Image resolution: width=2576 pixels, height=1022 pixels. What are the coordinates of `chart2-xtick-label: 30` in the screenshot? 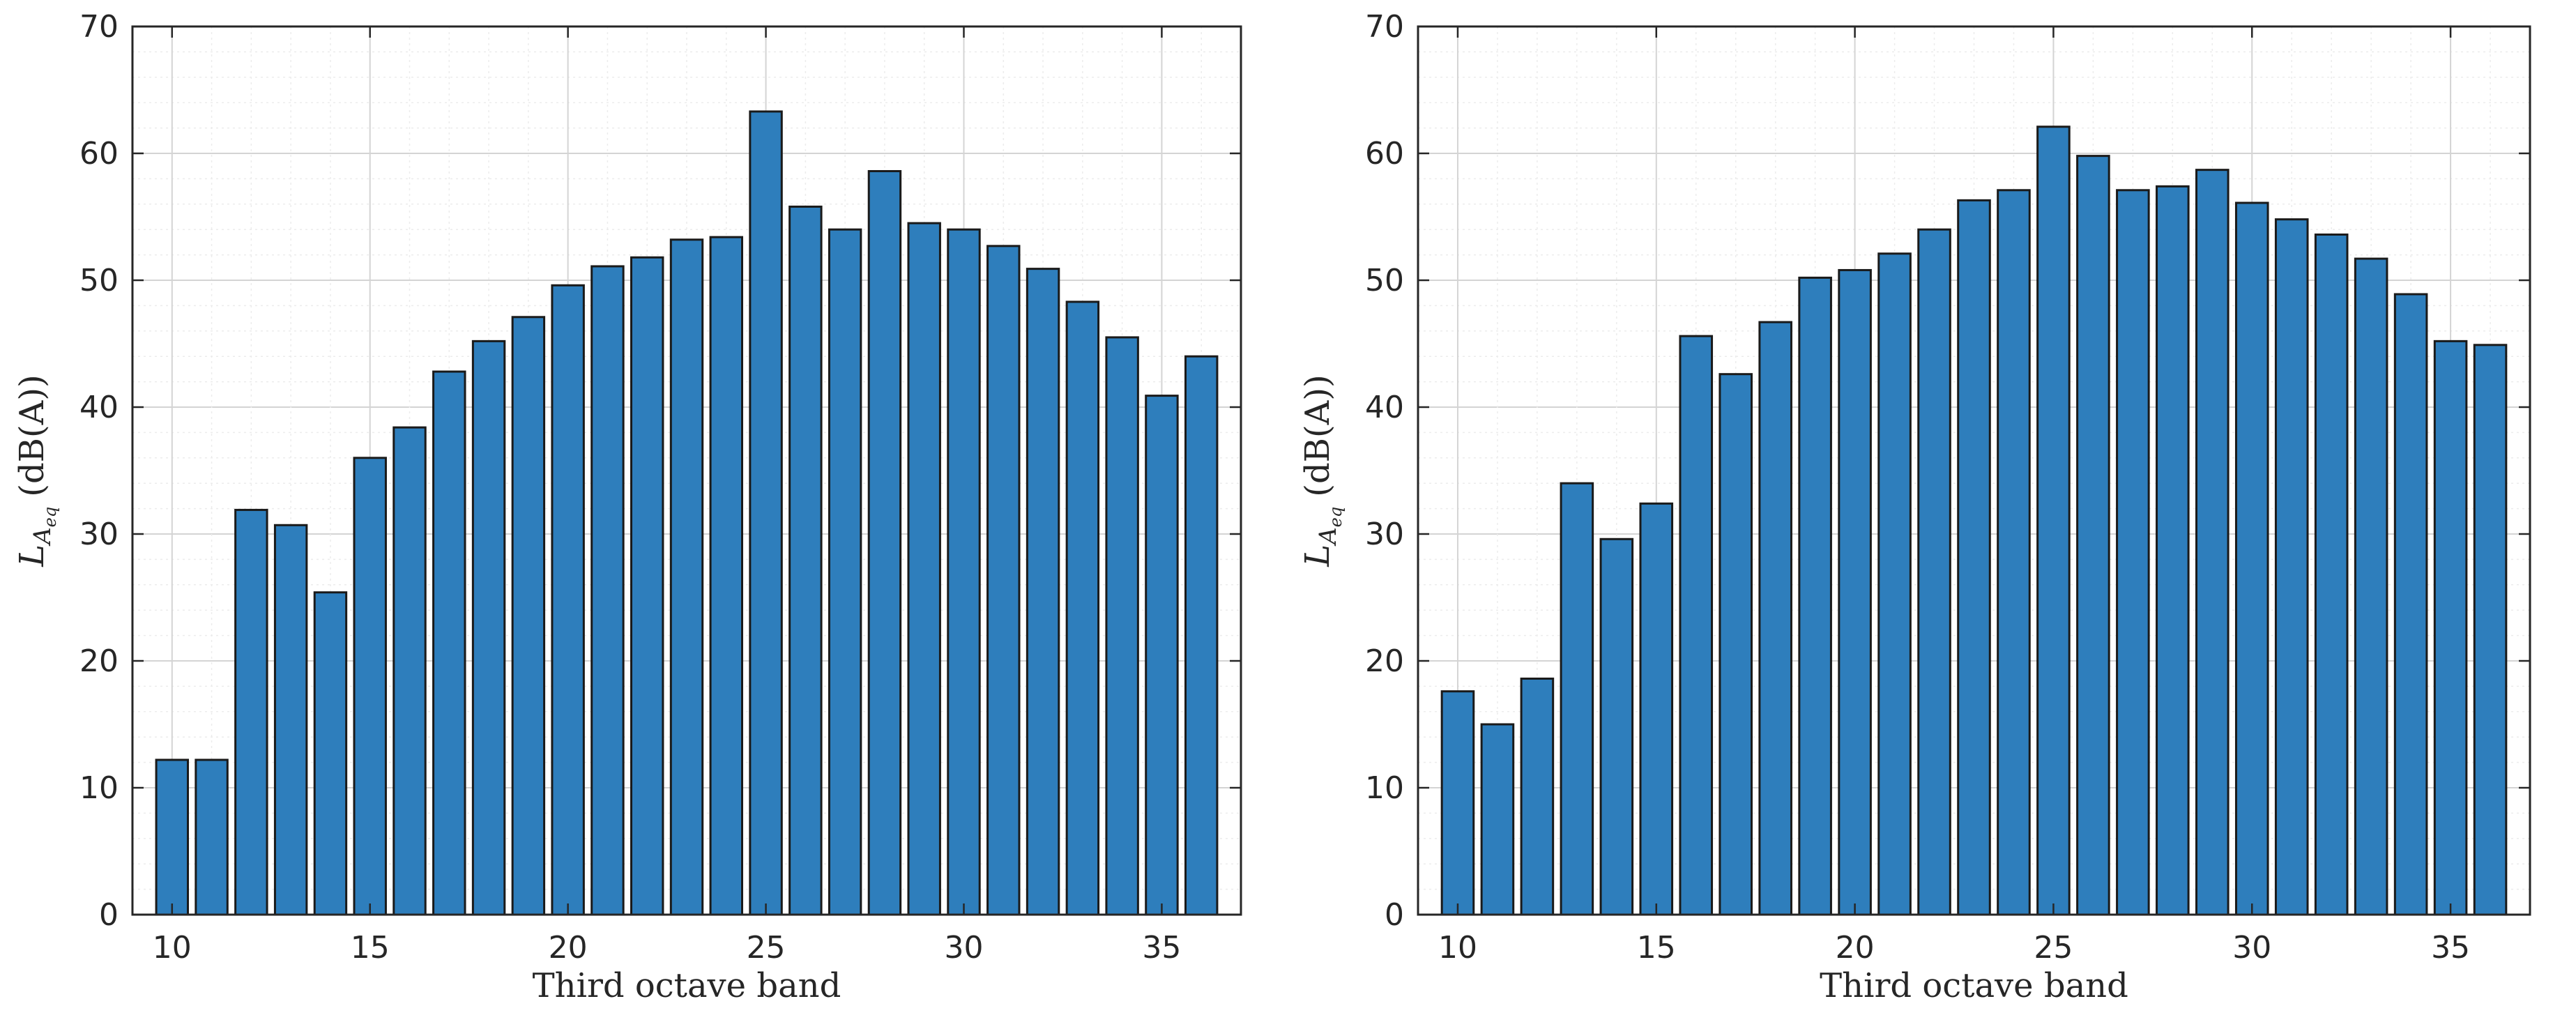 It's located at (2251, 948).